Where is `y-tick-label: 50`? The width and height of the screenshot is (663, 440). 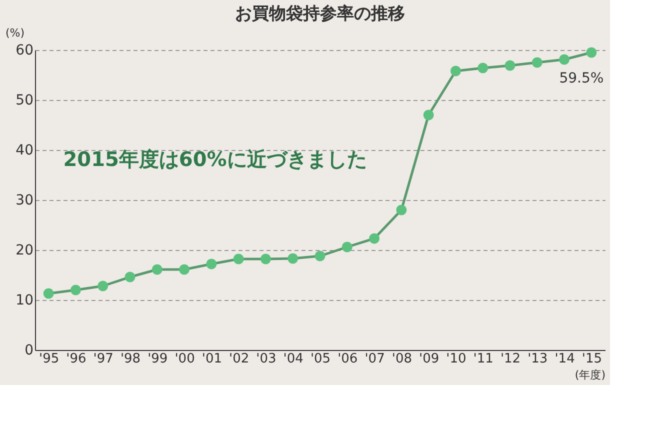 y-tick-label: 50 is located at coordinates (25, 100).